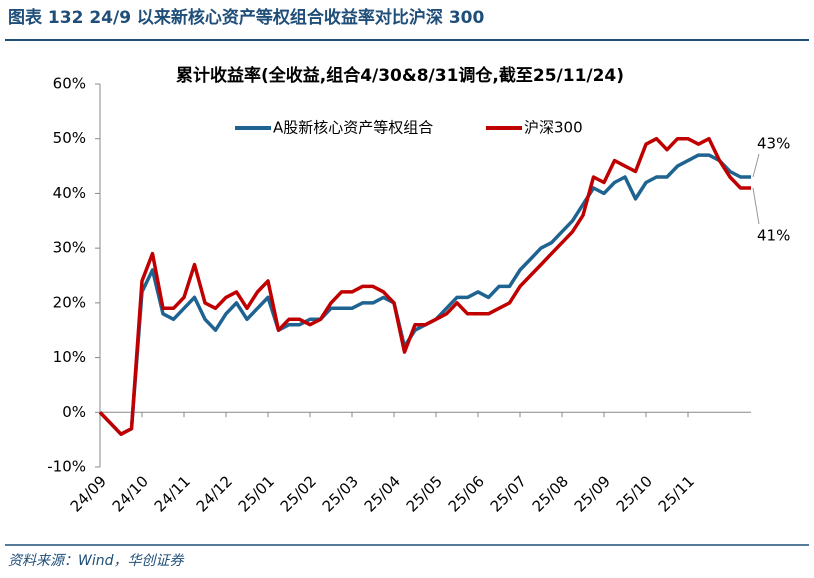 The width and height of the screenshot is (814, 578). Describe the element at coordinates (634, 493) in the screenshot. I see `x-tick-label: 25/10` at that location.